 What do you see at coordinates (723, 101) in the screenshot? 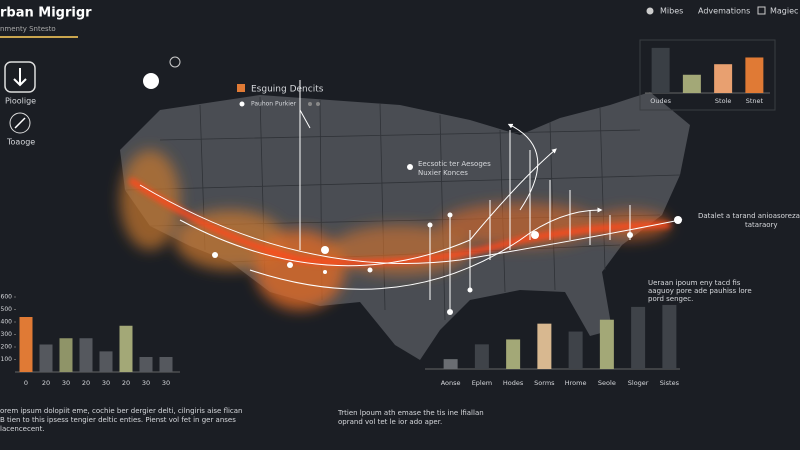
I see `x-tick-label: Stole` at bounding box center [723, 101].